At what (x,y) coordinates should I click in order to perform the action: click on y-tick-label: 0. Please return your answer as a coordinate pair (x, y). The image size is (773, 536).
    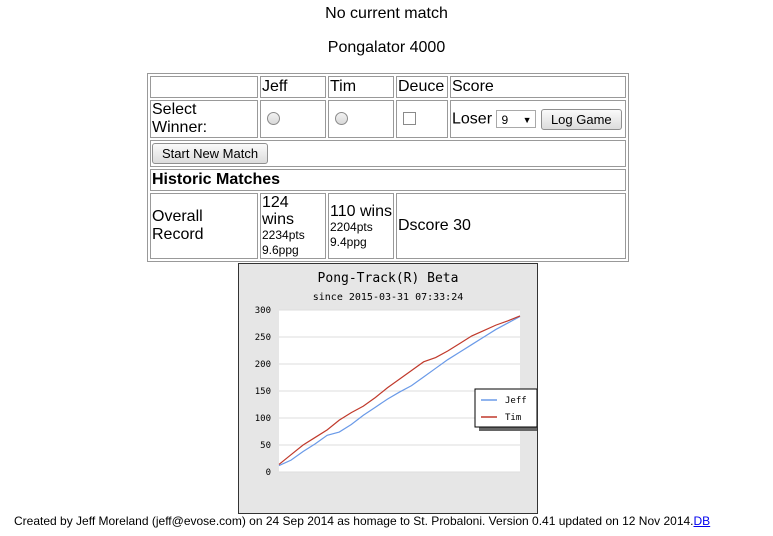
    Looking at the image, I should click on (268, 473).